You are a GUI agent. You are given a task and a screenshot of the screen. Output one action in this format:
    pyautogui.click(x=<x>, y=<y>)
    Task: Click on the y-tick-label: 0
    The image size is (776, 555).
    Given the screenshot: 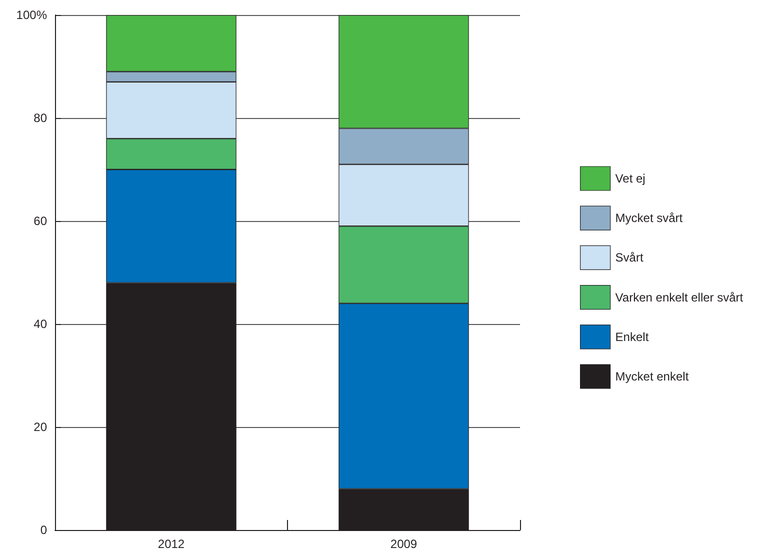 What is the action you would take?
    pyautogui.click(x=44, y=530)
    